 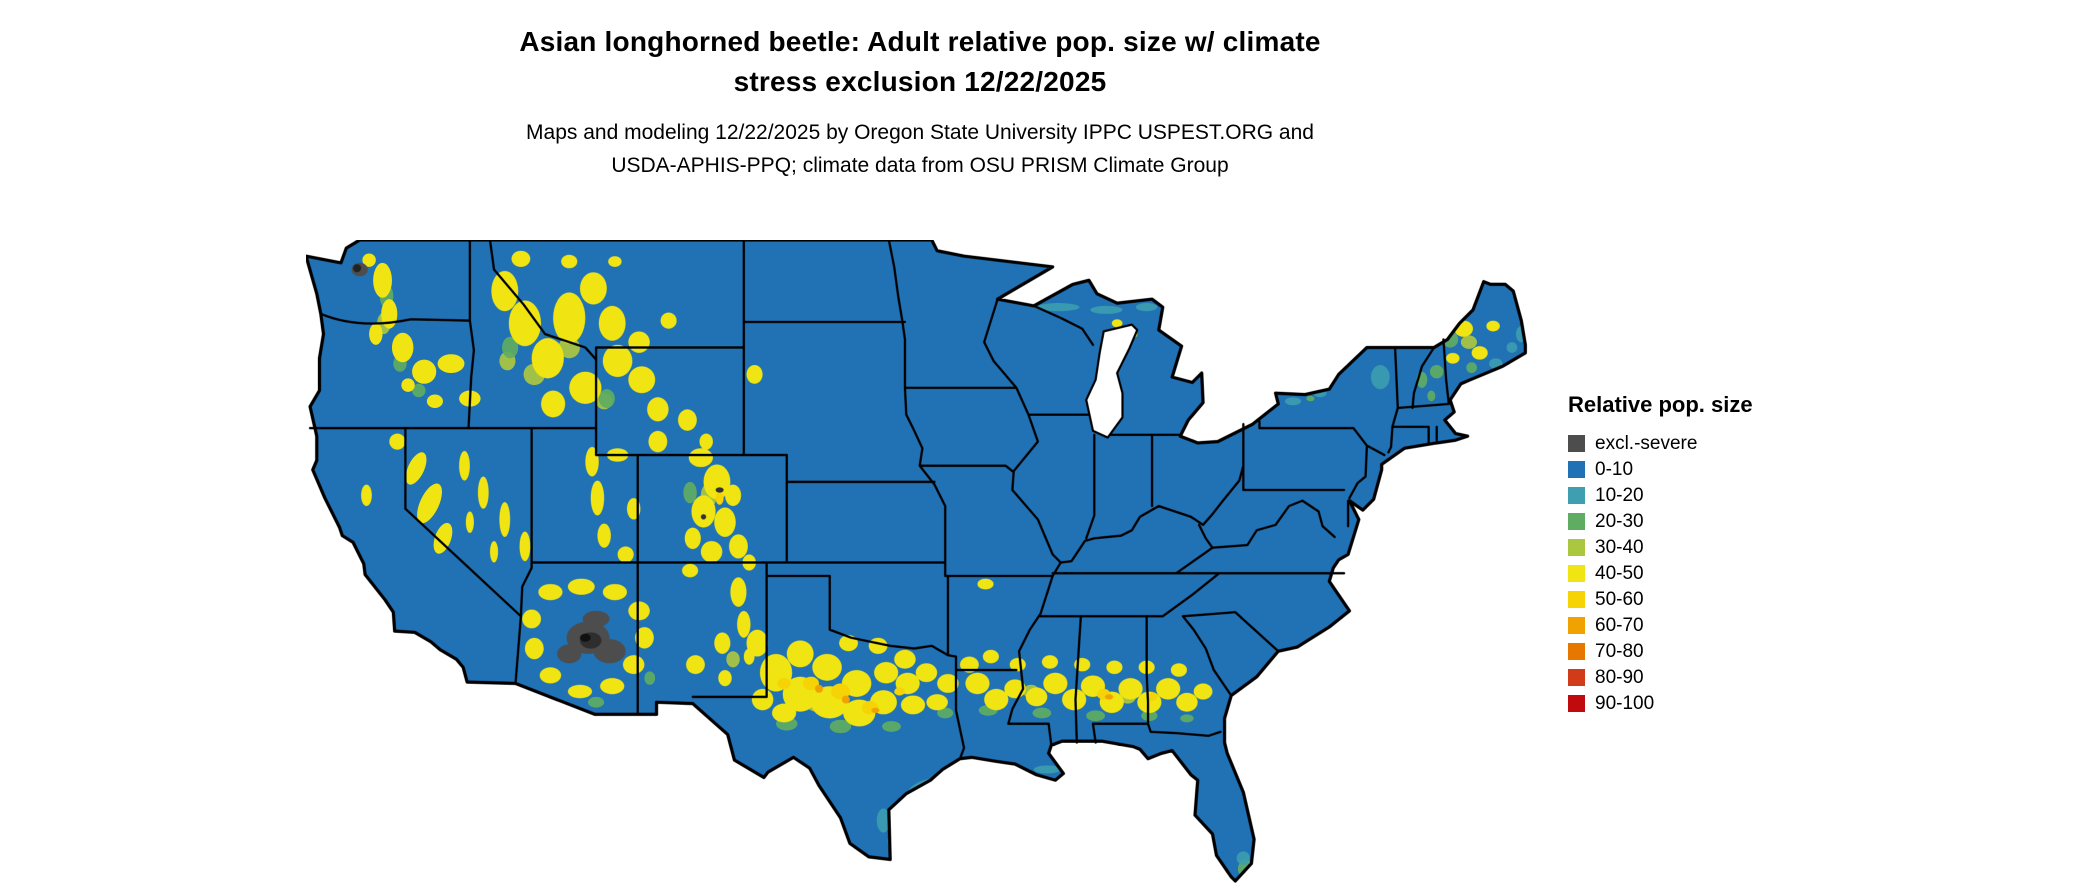 I want to click on lake-michigan, so click(x=1112, y=381).